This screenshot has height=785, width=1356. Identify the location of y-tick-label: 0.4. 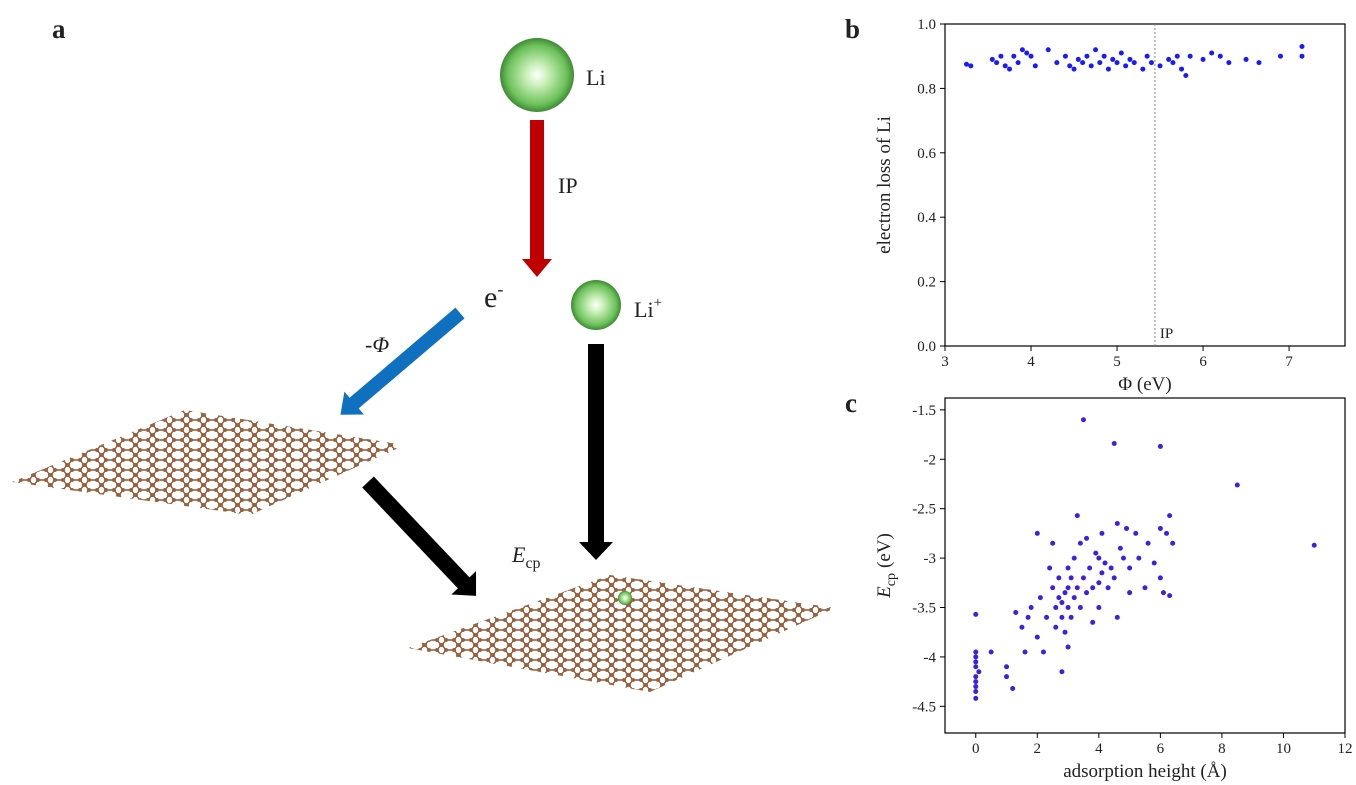
(926, 218).